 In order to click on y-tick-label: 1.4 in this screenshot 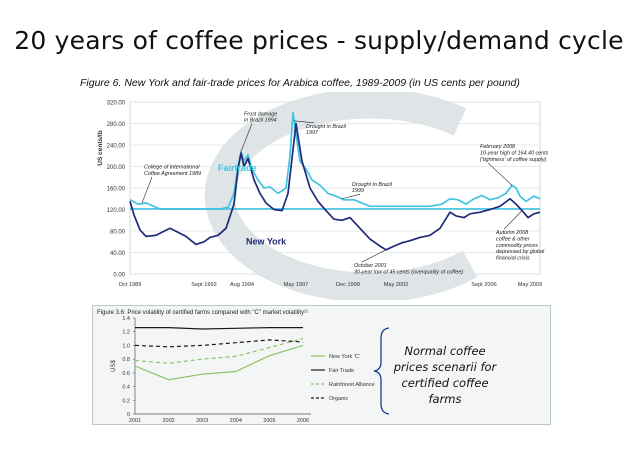, I will do `click(126, 319)`.